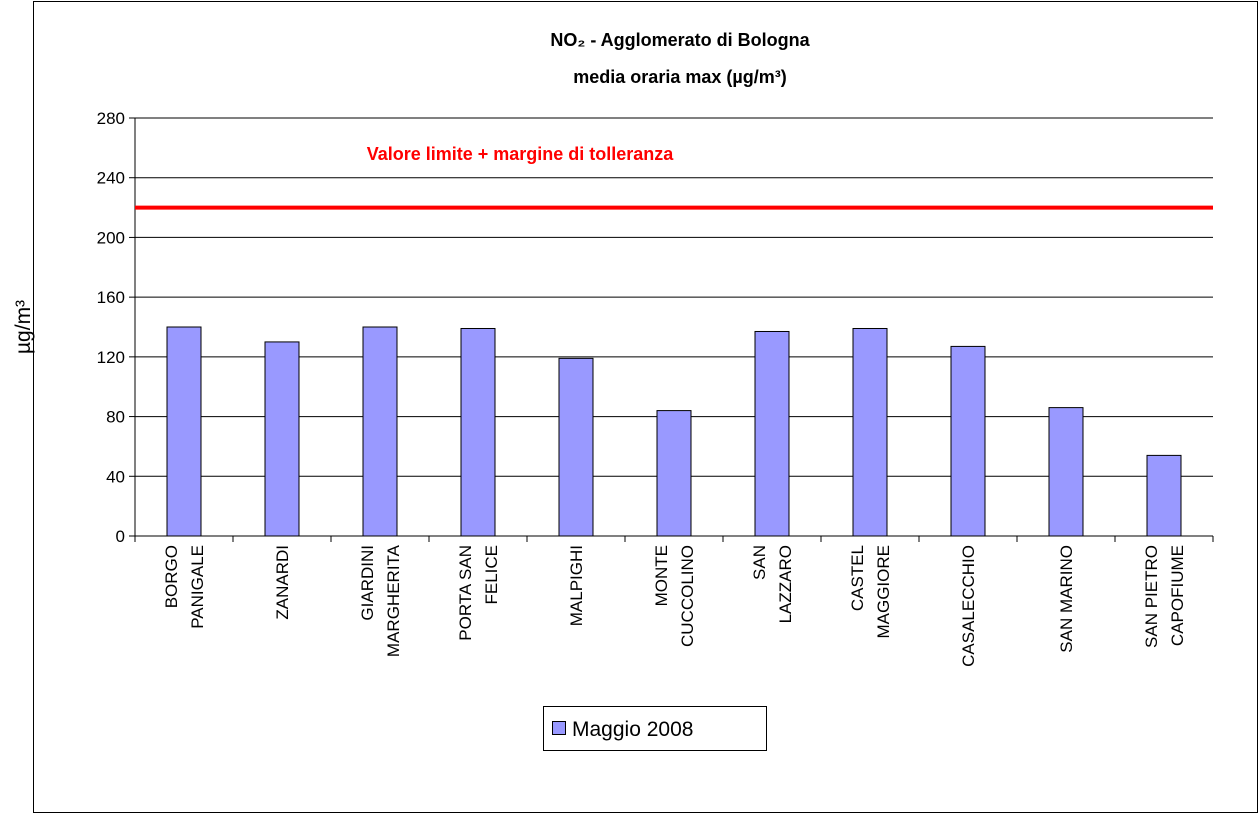 This screenshot has width=1260, height=815. Describe the element at coordinates (111, 357) in the screenshot. I see `y-tick-label: 120` at that location.